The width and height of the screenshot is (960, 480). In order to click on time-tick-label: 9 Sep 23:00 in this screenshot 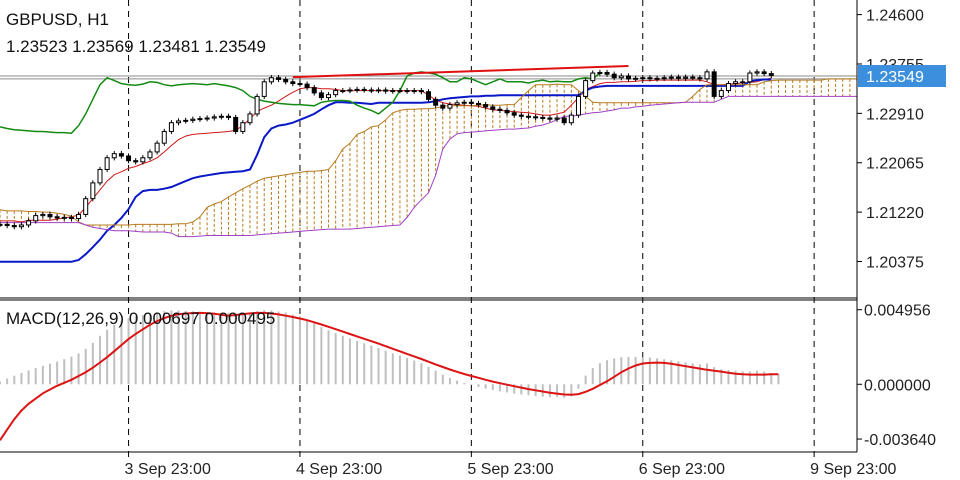, I will do `click(853, 469)`.